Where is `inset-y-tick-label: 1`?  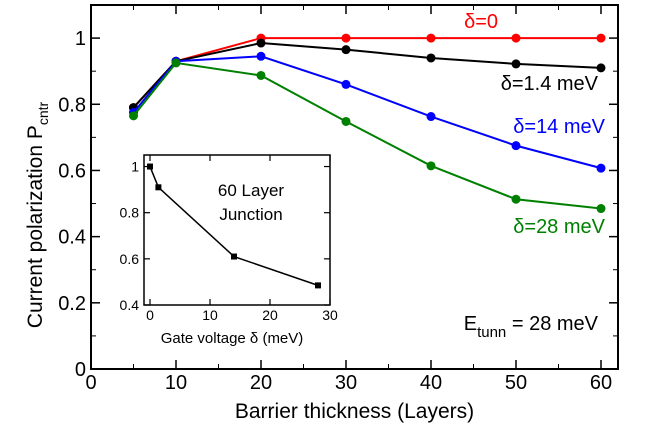 inset-y-tick-label: 1 is located at coordinates (135, 167).